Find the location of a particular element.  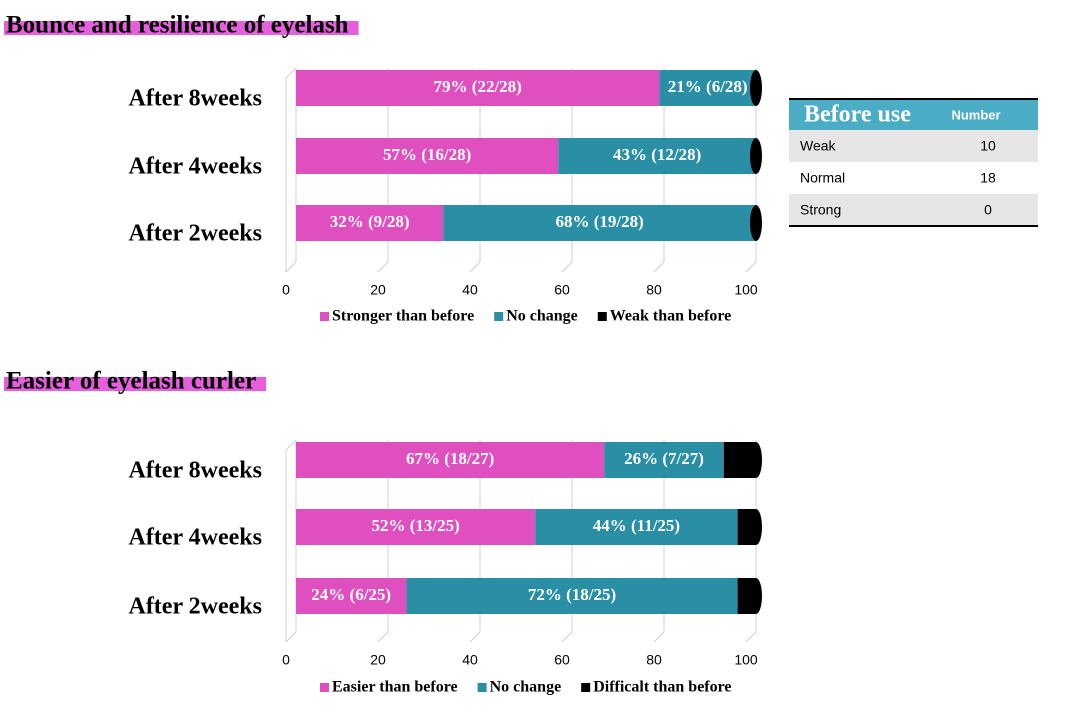

value-label: 79% (22/28) is located at coordinates (478, 86).